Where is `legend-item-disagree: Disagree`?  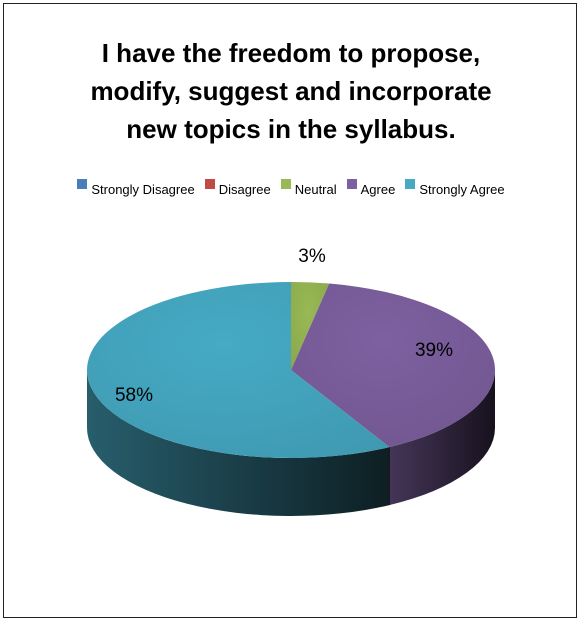 legend-item-disagree: Disagree is located at coordinates (237, 188).